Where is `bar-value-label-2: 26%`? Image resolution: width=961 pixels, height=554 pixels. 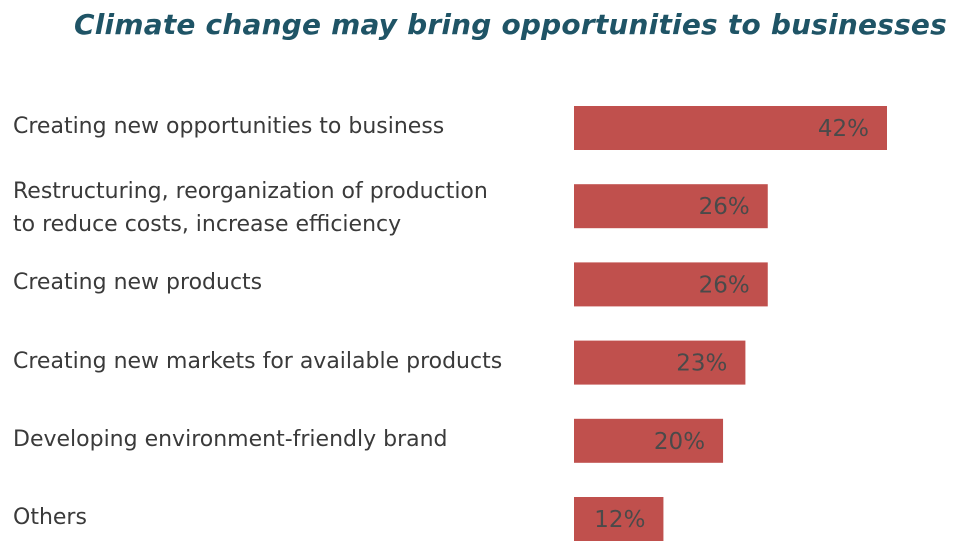 bar-value-label-2: 26% is located at coordinates (724, 285).